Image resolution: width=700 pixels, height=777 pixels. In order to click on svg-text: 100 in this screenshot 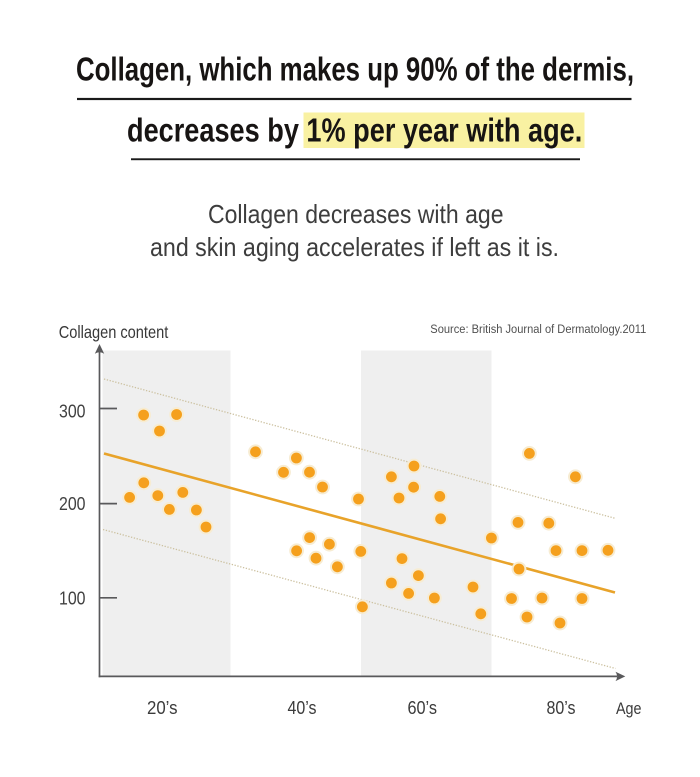, I will do `click(72, 599)`.